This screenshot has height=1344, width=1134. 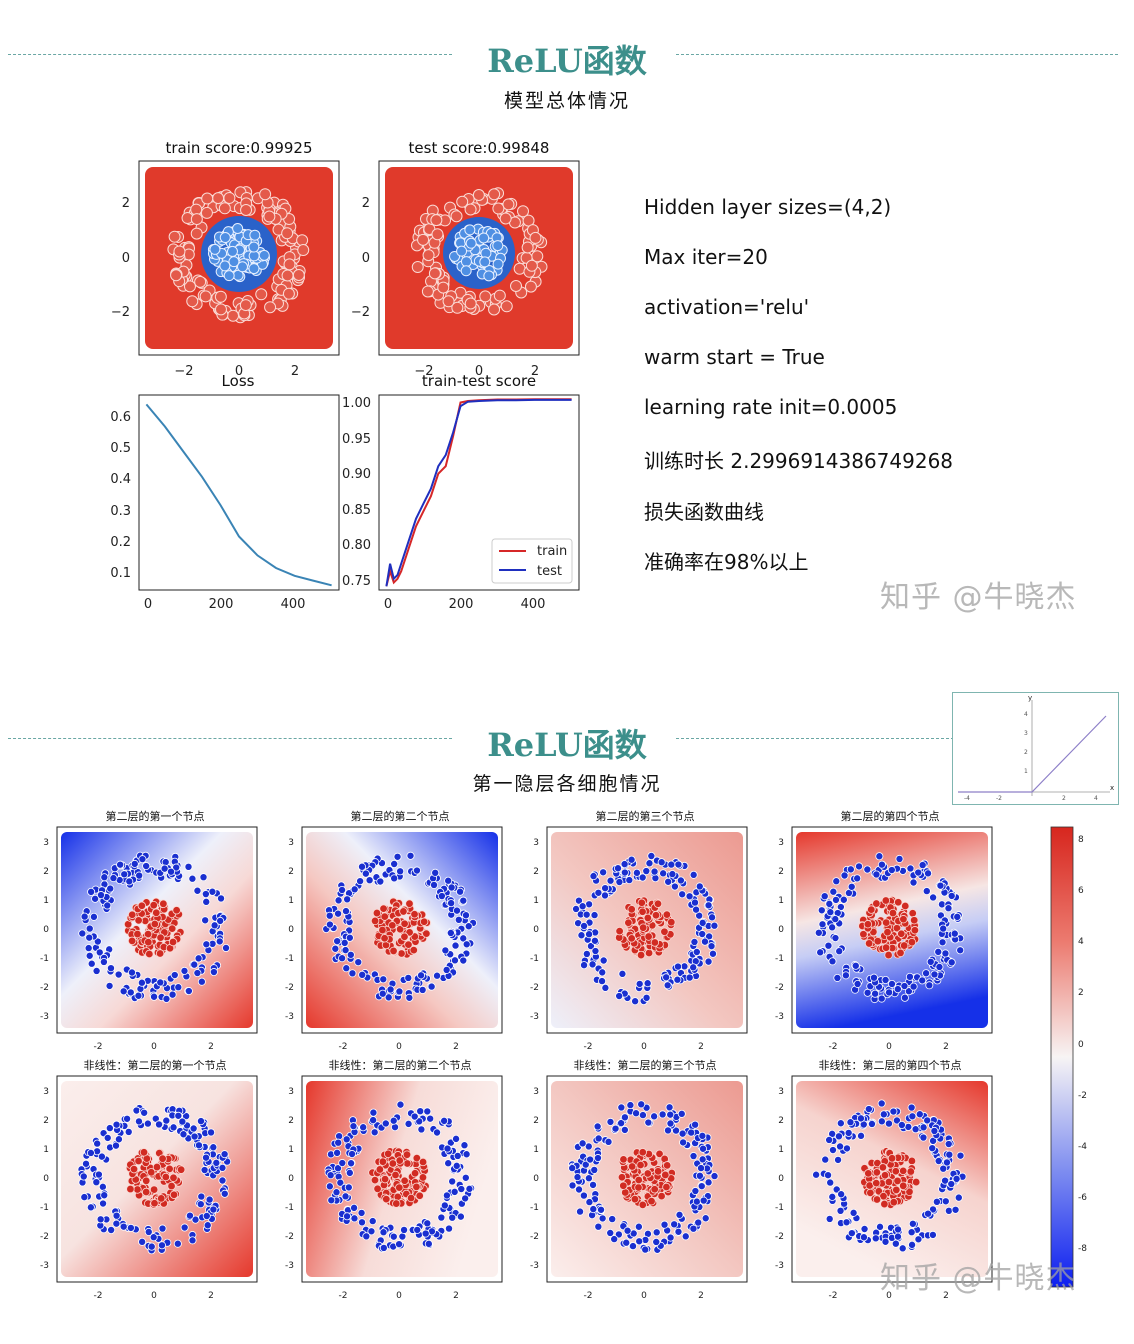 What do you see at coordinates (225, 492) in the screenshot?
I see `loss-plot: Loss 0.6 0.5 0.4 0.3 0.2 0.1 0 200 400` at bounding box center [225, 492].